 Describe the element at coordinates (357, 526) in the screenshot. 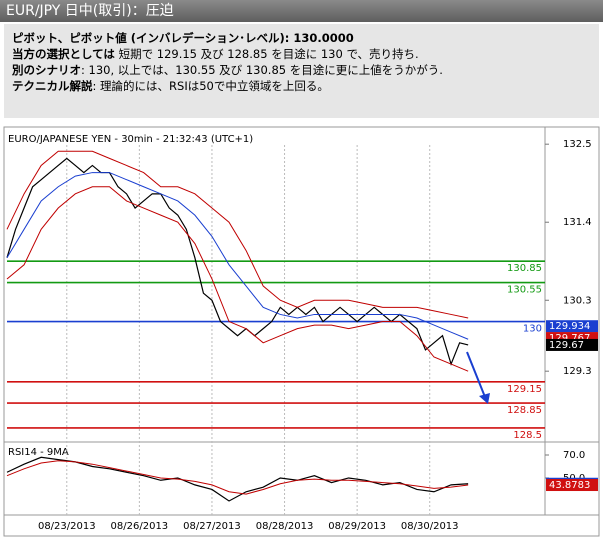

I see `x-tick-label: 08/29/2013` at that location.